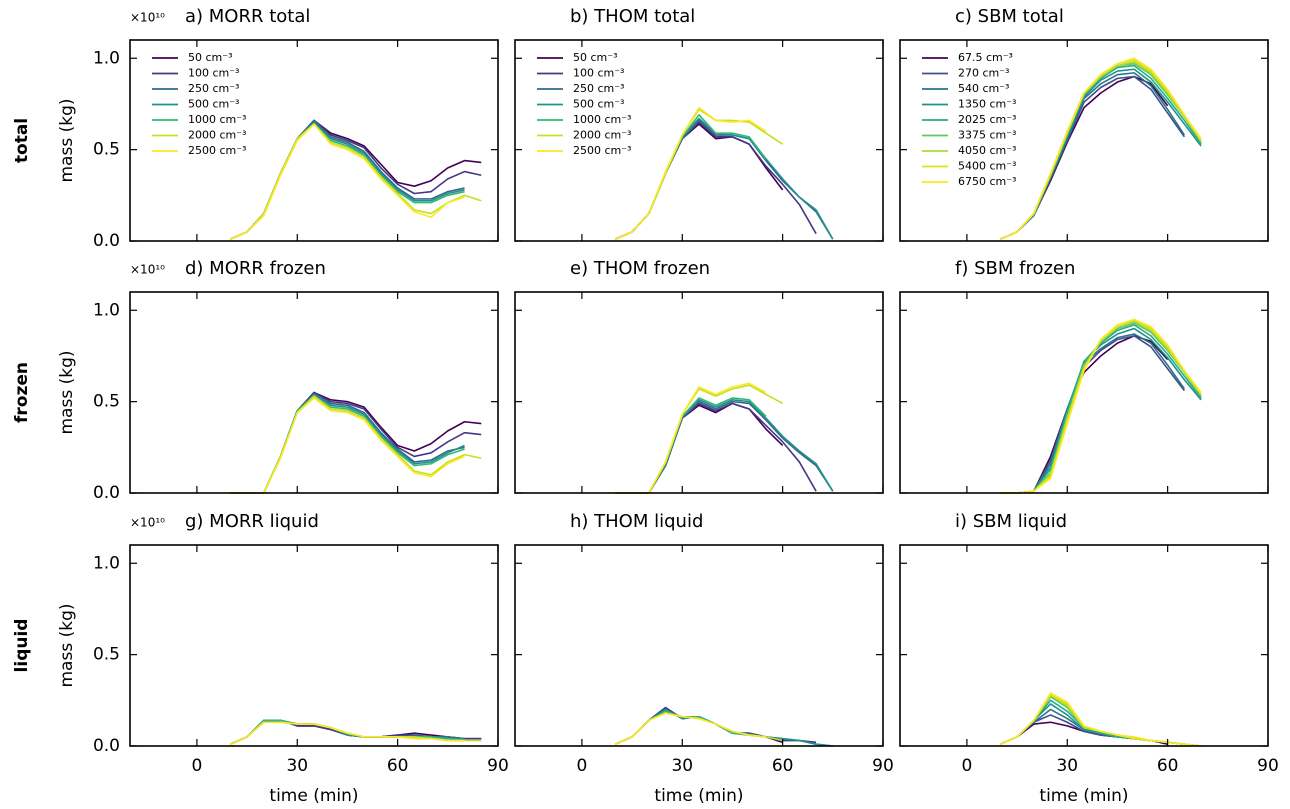  What do you see at coordinates (1009, 16) in the screenshot?
I see `panel-title: c) SBM total` at bounding box center [1009, 16].